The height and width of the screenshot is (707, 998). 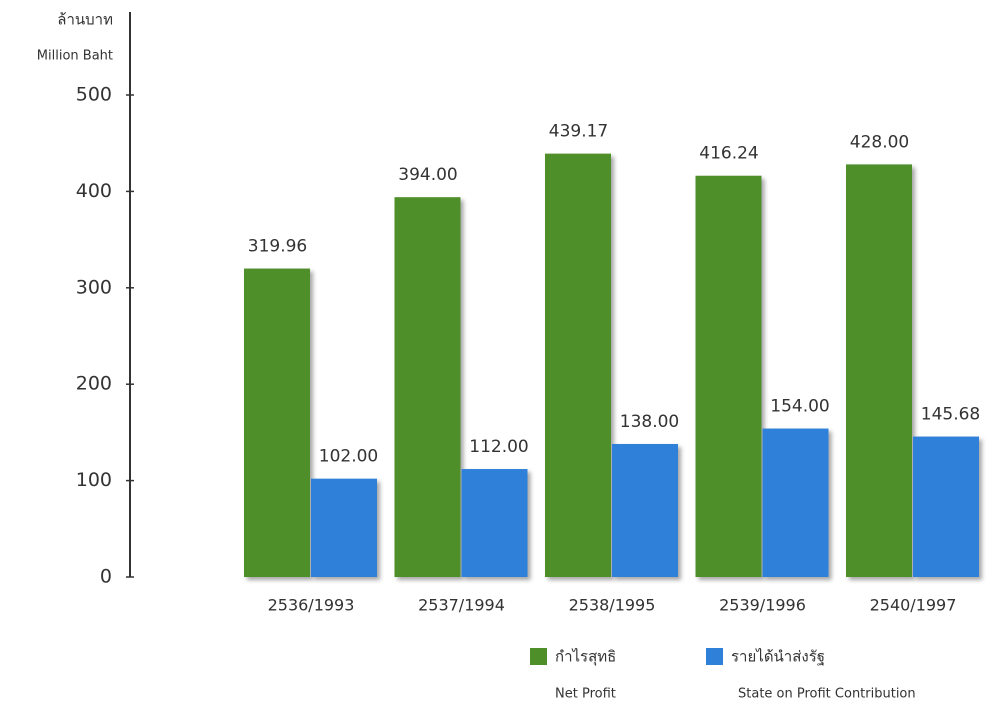 I want to click on legend-label-en: Net Profit, so click(x=585, y=694).